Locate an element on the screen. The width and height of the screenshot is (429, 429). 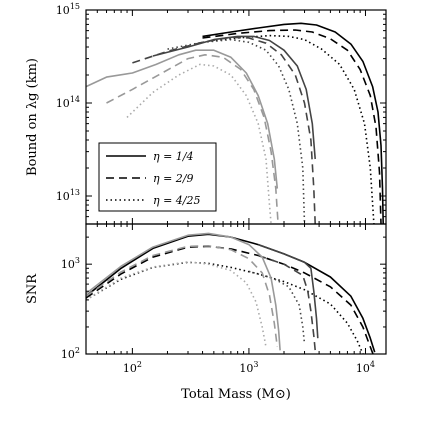
legend-box is located at coordinates (157, 177).